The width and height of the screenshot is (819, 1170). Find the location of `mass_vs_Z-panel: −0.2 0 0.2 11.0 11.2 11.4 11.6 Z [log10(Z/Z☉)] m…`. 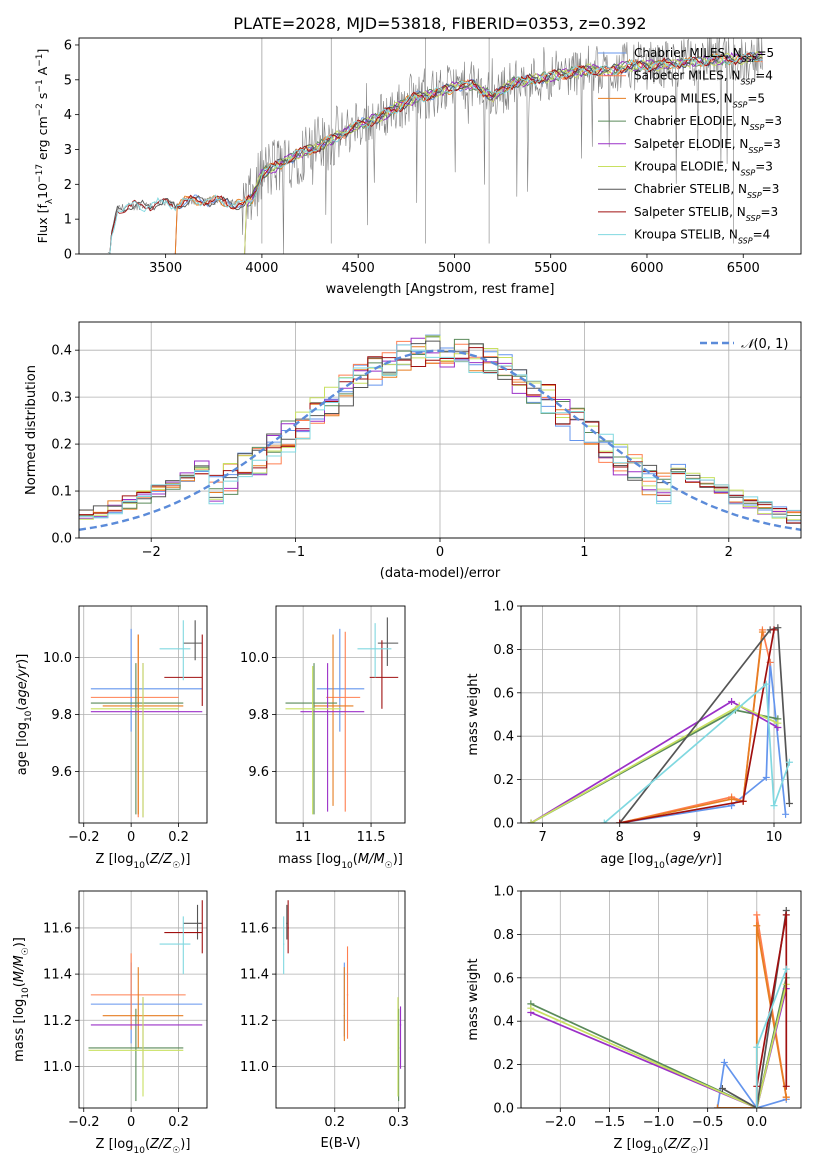

mass_vs_Z-panel: −0.2 0 0.2 11.0 11.2 11.4 11.6 Z [log10(Z/Z☉)] m… is located at coordinates (110, 1023).